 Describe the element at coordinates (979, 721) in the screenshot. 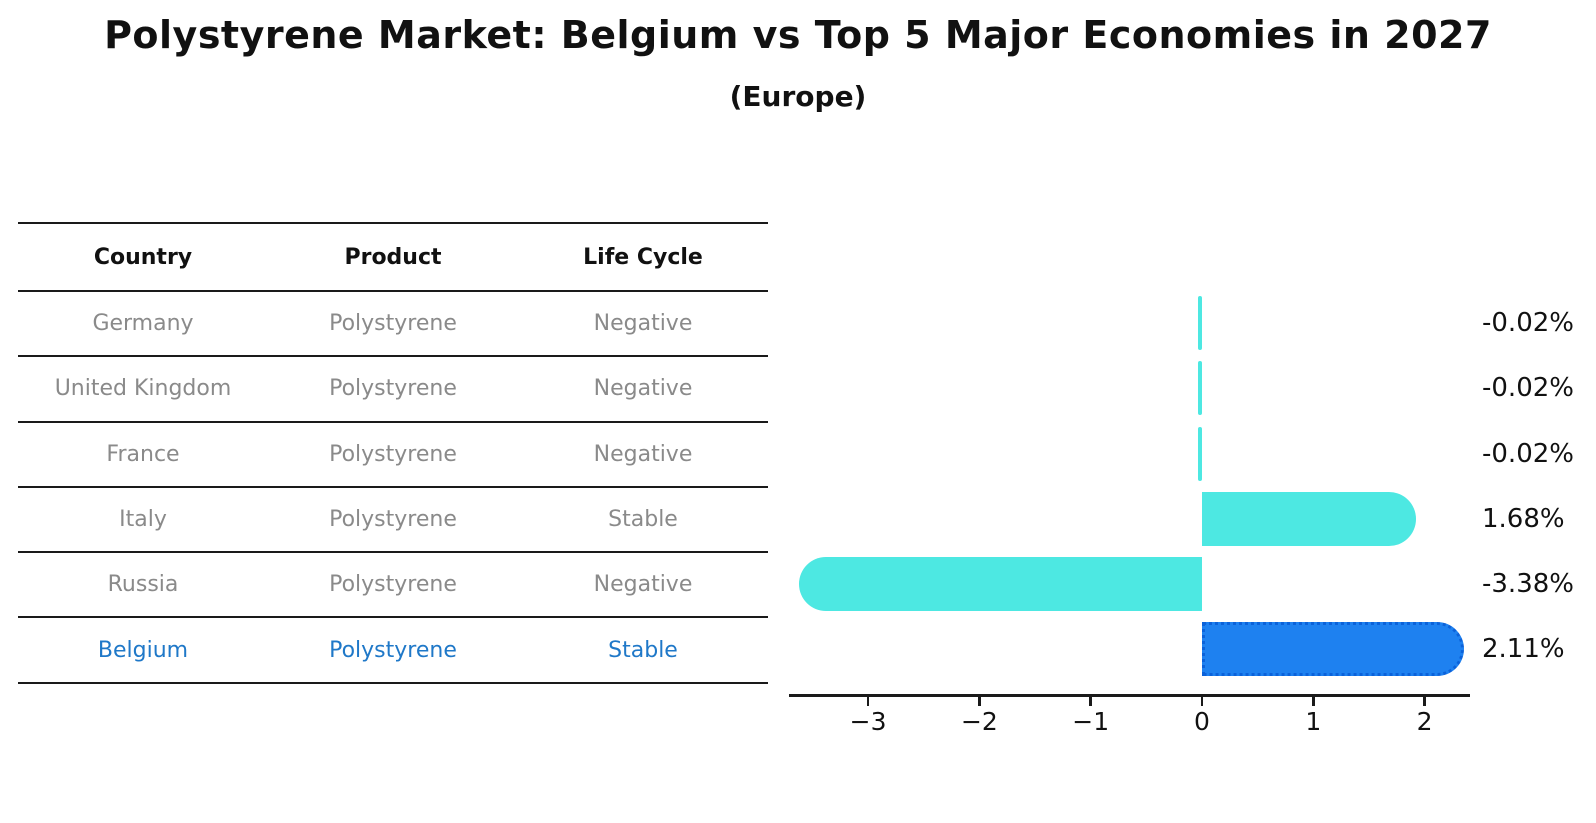

I see `x-tick-label: −2` at that location.